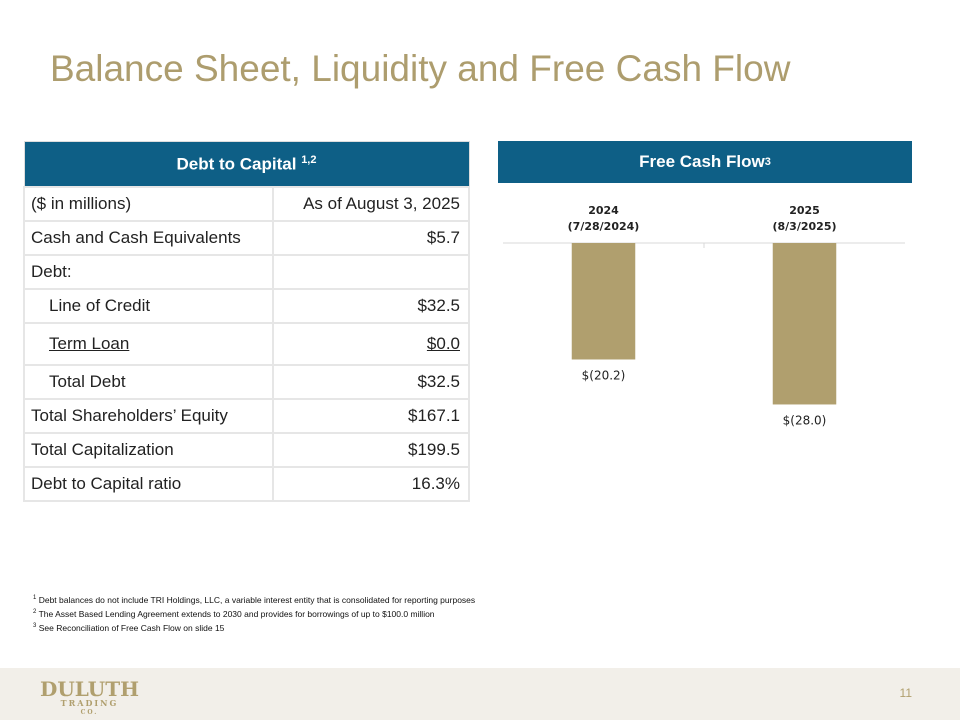  What do you see at coordinates (148, 484) in the screenshot?
I see `cell: Debt to Capital ratio` at bounding box center [148, 484].